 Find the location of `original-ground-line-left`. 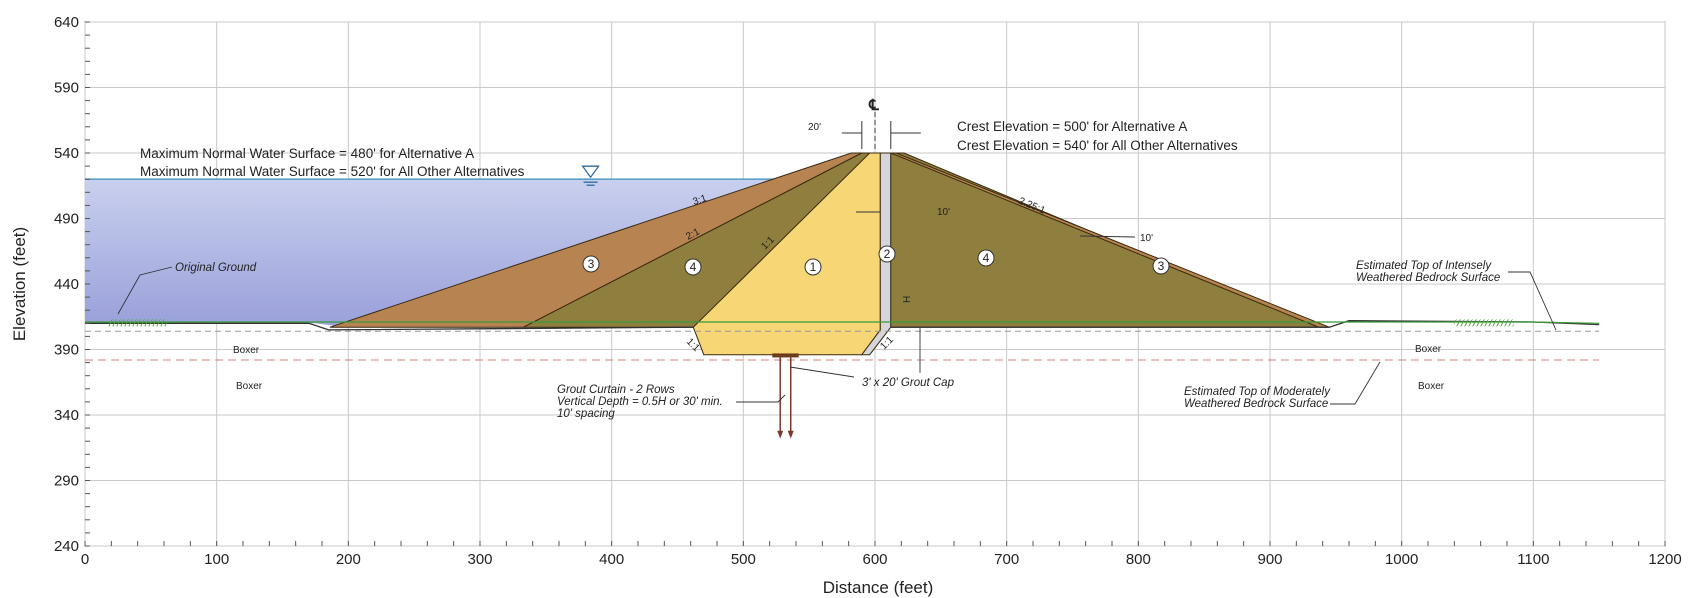

original-ground-line-left is located at coordinates (389, 326).